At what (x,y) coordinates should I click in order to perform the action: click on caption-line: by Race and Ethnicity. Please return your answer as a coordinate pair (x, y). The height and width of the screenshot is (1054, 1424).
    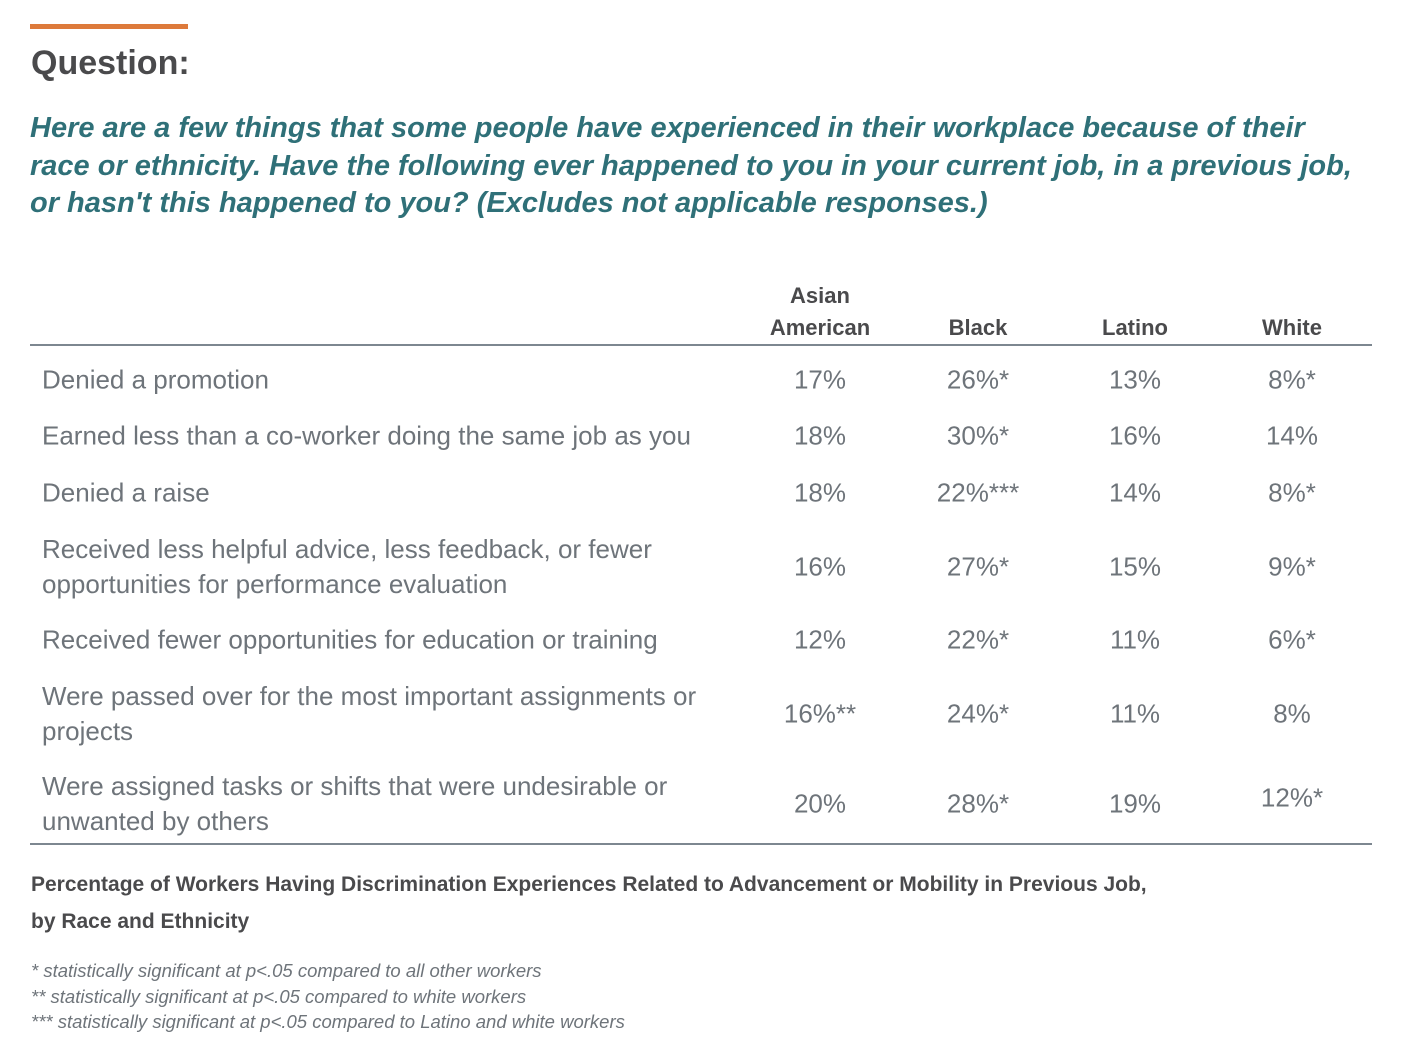
    Looking at the image, I should click on (140, 921).